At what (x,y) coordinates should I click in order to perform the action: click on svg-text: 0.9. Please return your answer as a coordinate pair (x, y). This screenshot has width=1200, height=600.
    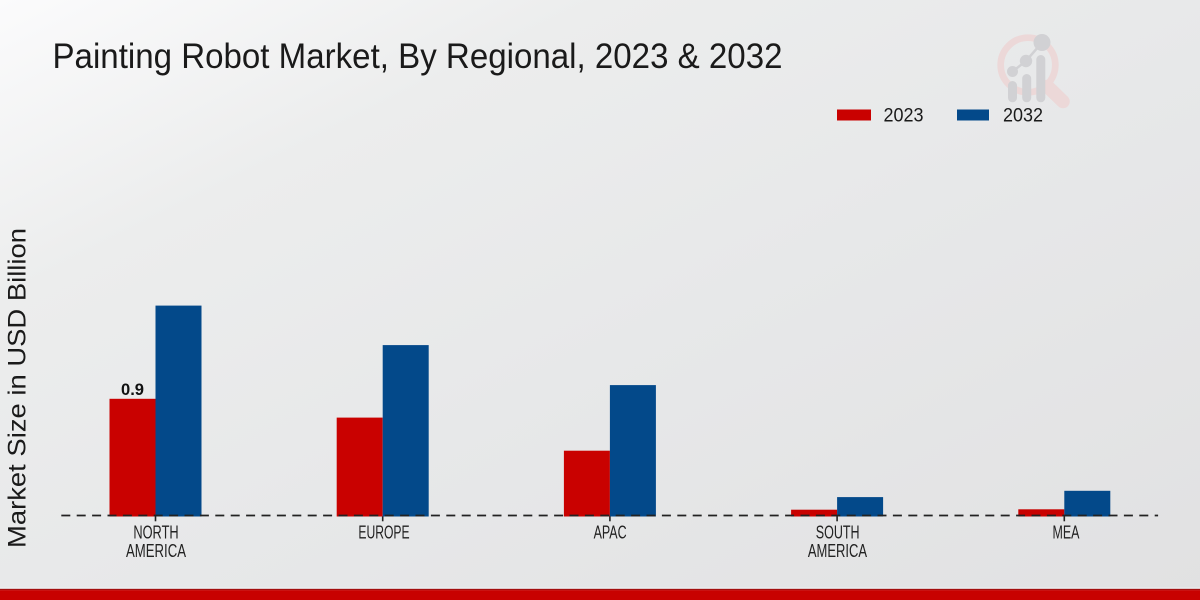
    Looking at the image, I should click on (132, 389).